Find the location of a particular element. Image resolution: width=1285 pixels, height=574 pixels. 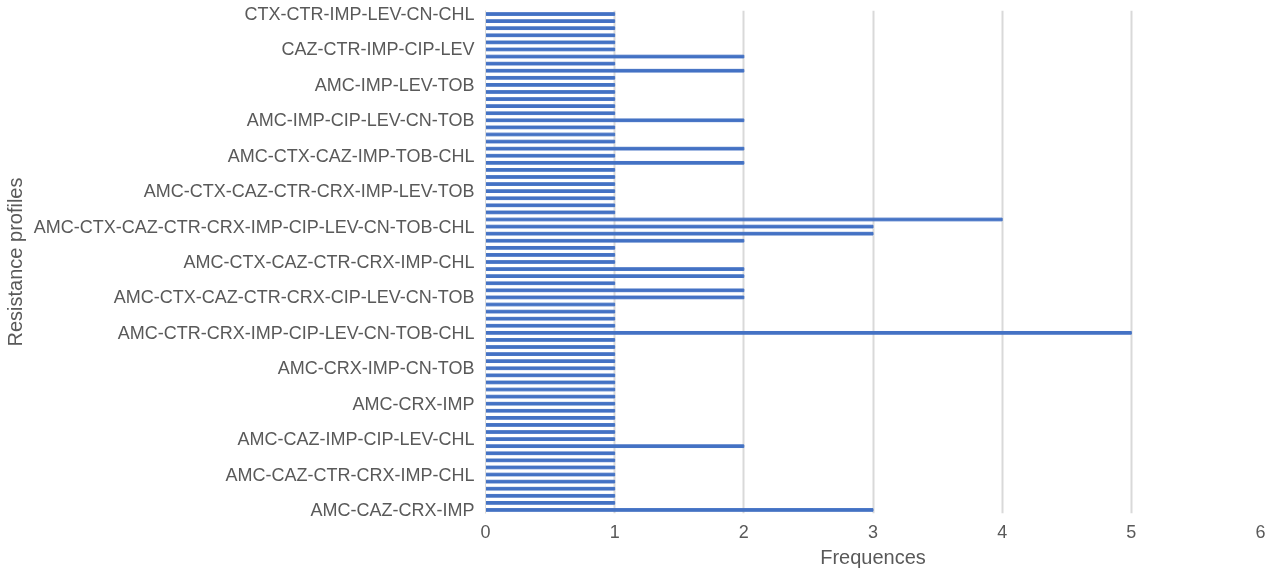

y-tick-label: AMC-CTX-CAZ-CTR-CRX-IMP-CIP-LEV-CN-TOB-CHL is located at coordinates (254, 226).